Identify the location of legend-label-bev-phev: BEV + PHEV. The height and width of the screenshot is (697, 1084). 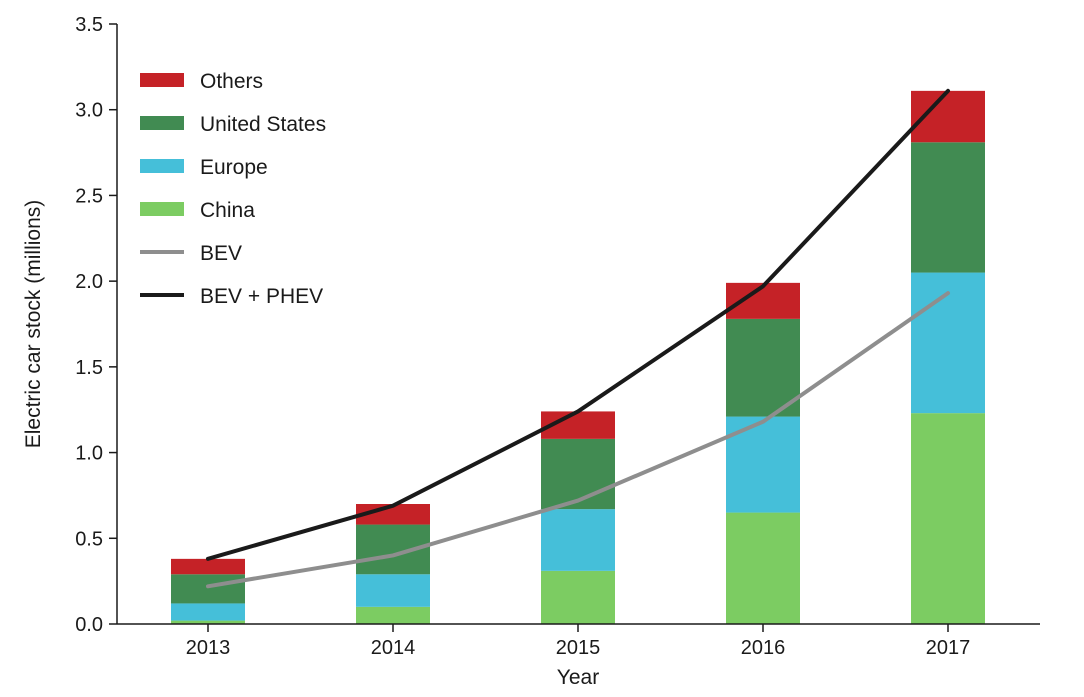
(261, 296).